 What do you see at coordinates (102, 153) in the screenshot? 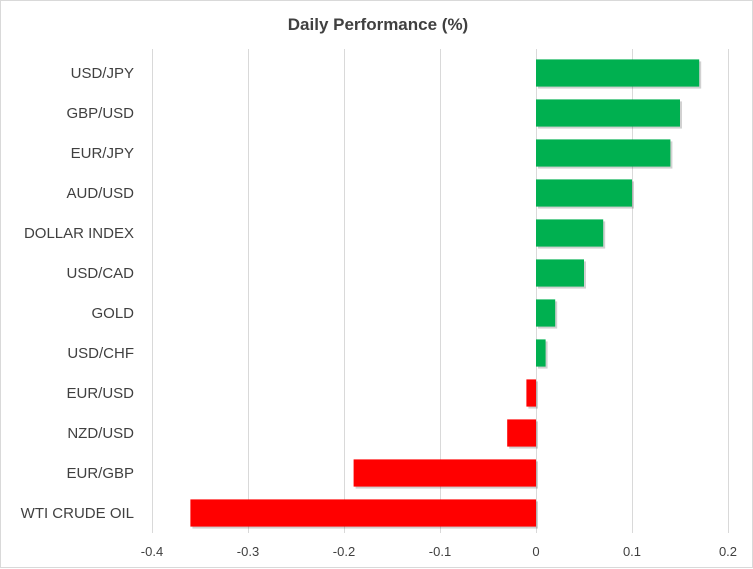
I see `category-label: EUR/JPY` at bounding box center [102, 153].